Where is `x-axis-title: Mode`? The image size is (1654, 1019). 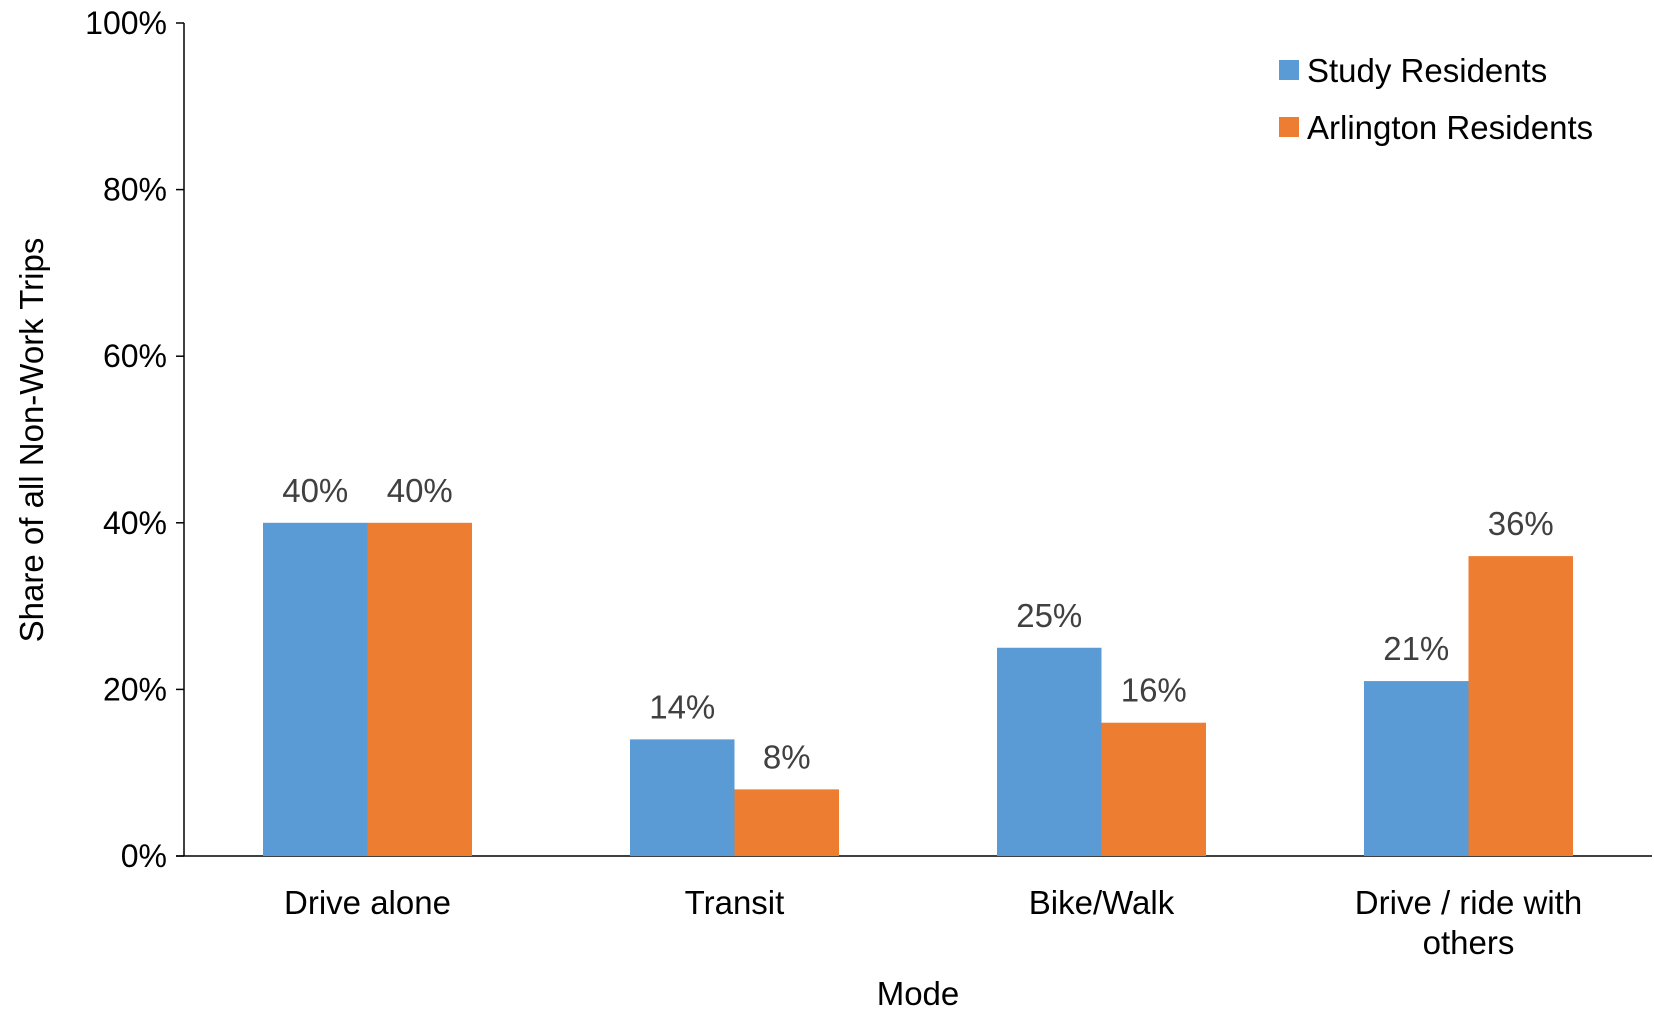
x-axis-title: Mode is located at coordinates (918, 993).